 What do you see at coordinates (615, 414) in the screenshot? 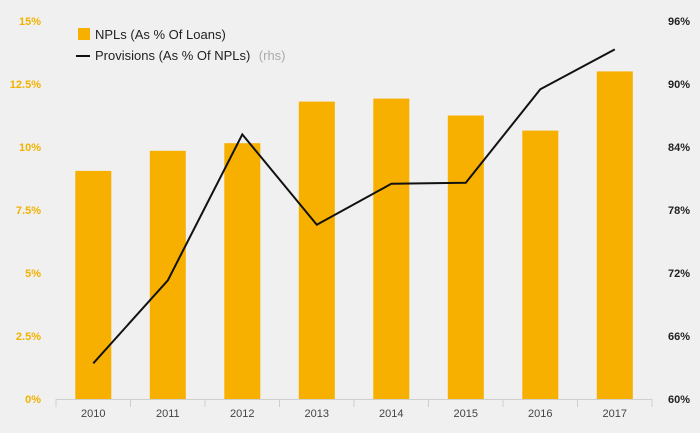
I see `x-tick-label: 2017` at bounding box center [615, 414].